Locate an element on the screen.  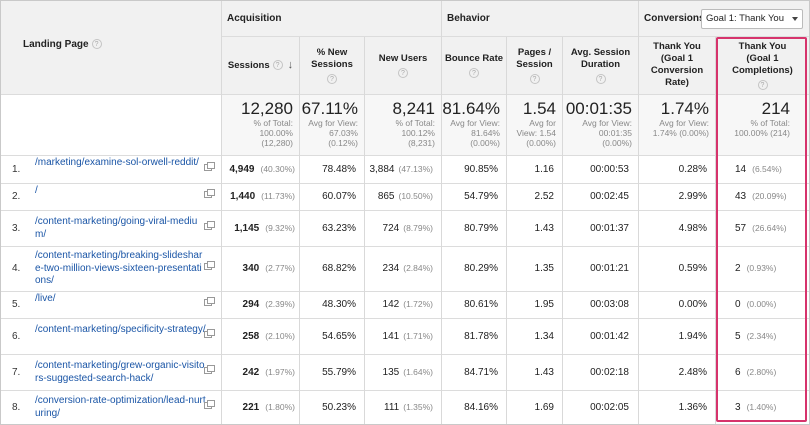
landing-page-header: Landing Page? is located at coordinates (62, 46).